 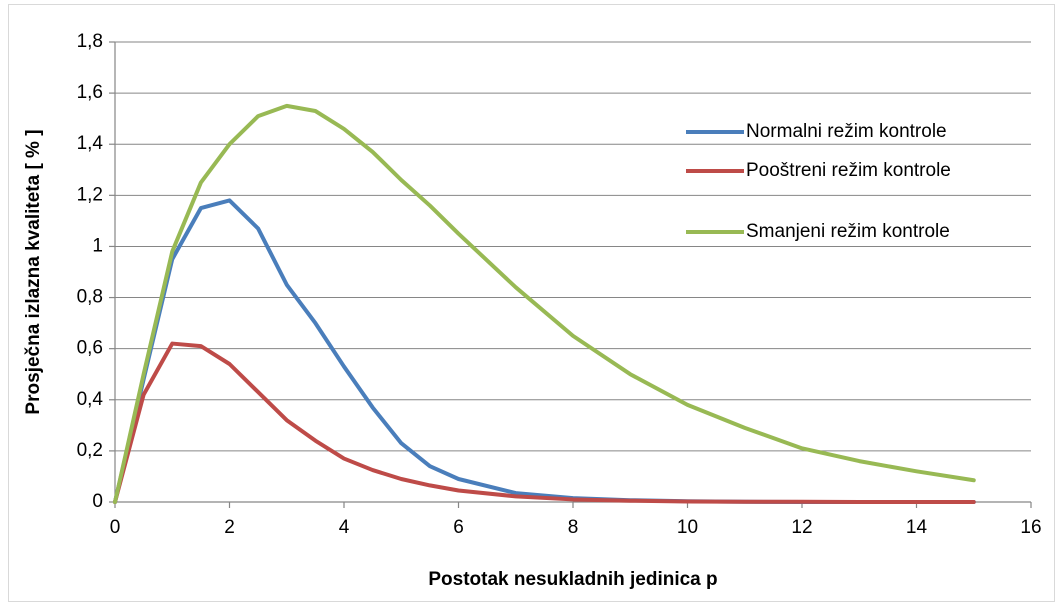 I want to click on legend-label: Normalni režim kontrole, so click(x=846, y=131).